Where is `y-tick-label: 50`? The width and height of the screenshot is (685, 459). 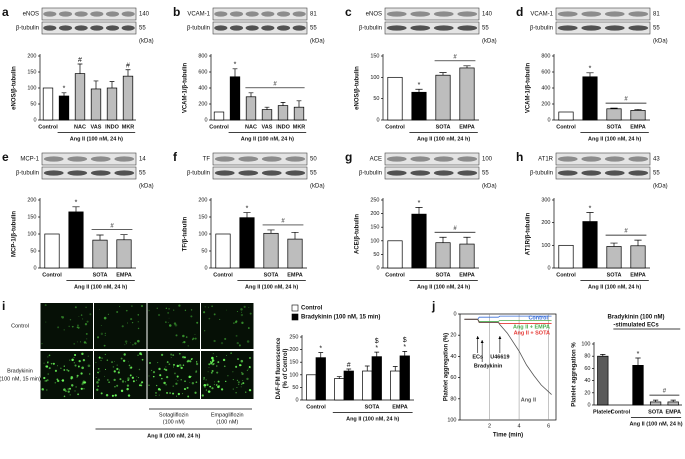 y-tick-label: 50 is located at coordinates (376, 99).